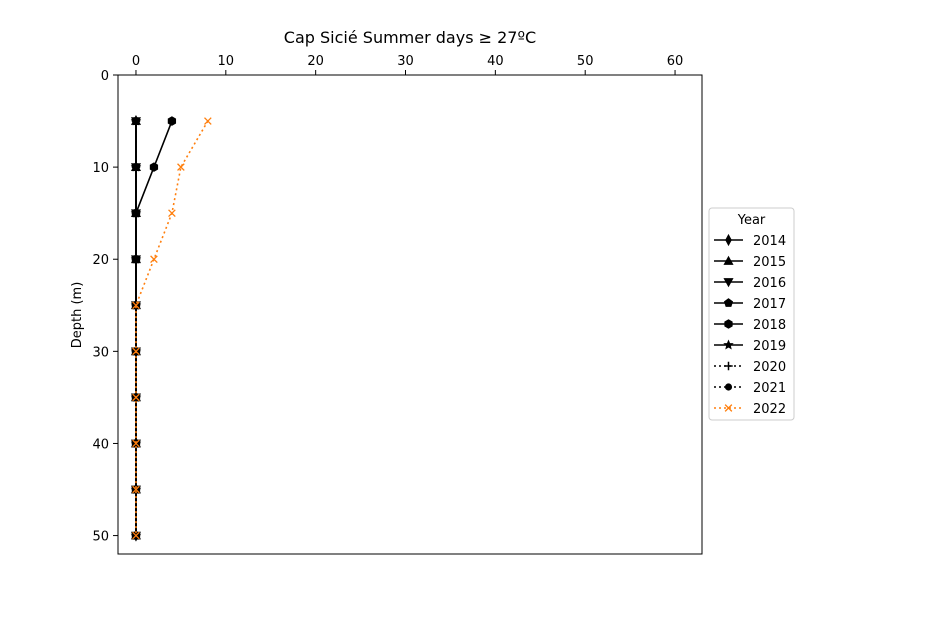 This screenshot has width=942, height=622. Describe the element at coordinates (405, 61) in the screenshot. I see `x-tick-label: 30` at that location.